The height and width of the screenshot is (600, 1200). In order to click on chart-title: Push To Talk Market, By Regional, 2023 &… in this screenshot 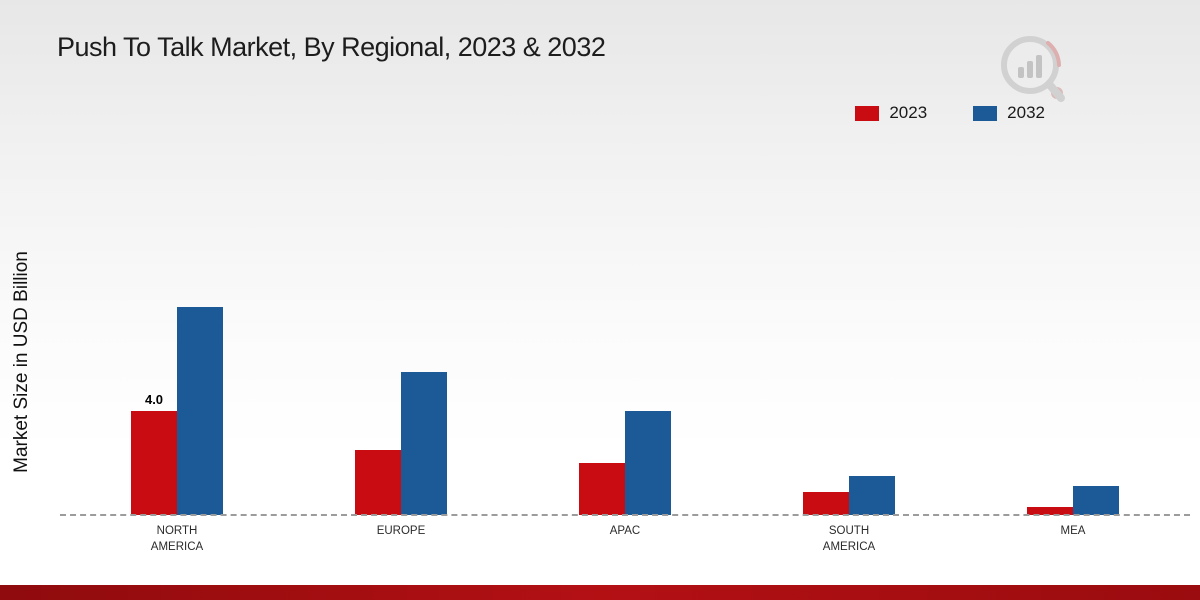, I will do `click(331, 47)`.